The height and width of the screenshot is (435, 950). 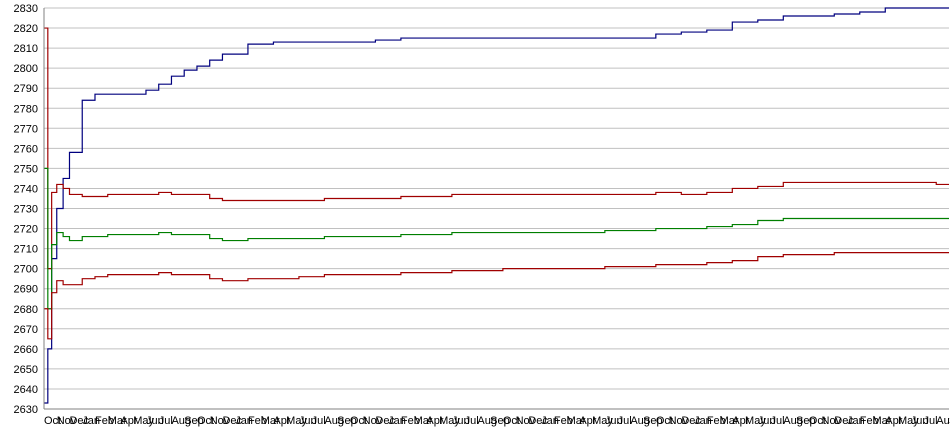 What do you see at coordinates (26, 310) in the screenshot?
I see `y-tick-label: 2680` at bounding box center [26, 310].